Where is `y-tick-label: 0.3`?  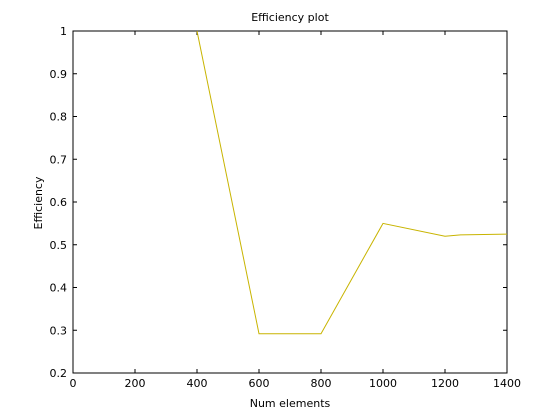
y-tick-label: 0.3 is located at coordinates (59, 330).